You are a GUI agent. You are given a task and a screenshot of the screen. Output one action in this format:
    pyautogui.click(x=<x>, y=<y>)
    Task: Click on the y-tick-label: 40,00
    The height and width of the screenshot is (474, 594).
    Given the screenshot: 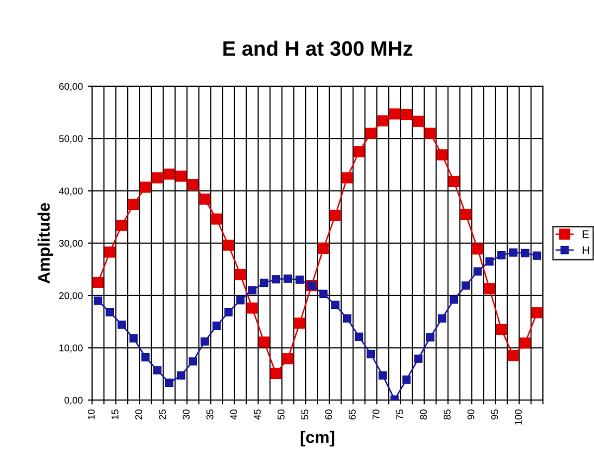 What is the action you would take?
    pyautogui.click(x=70, y=192)
    